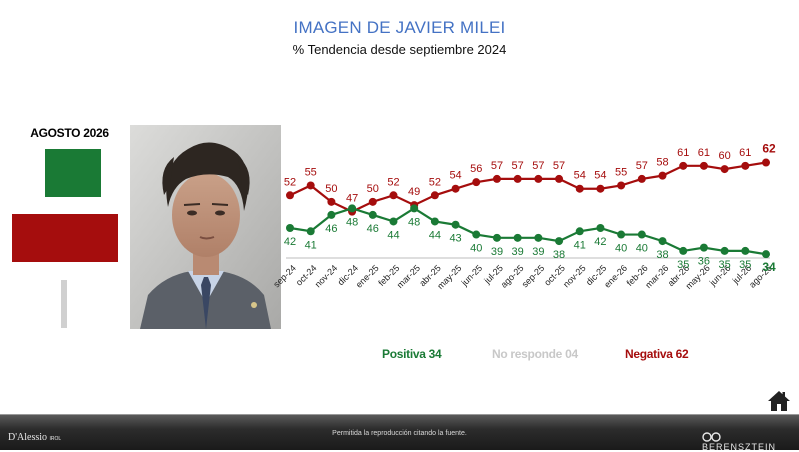  What do you see at coordinates (455, 239) in the screenshot?
I see `data-label-positiva-may-25: 43` at bounding box center [455, 239].